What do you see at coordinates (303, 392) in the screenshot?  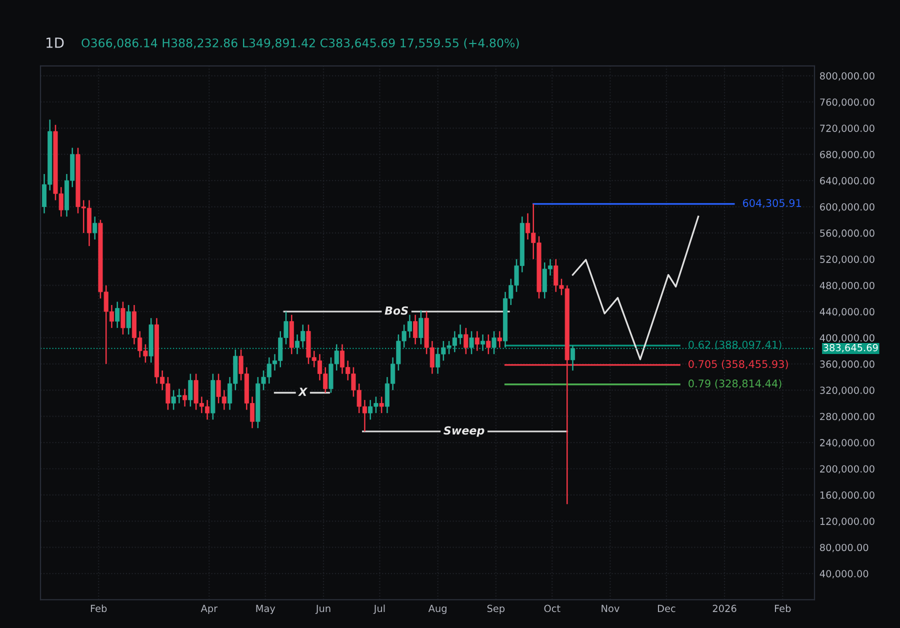 I see `annotation: X` at bounding box center [303, 392].